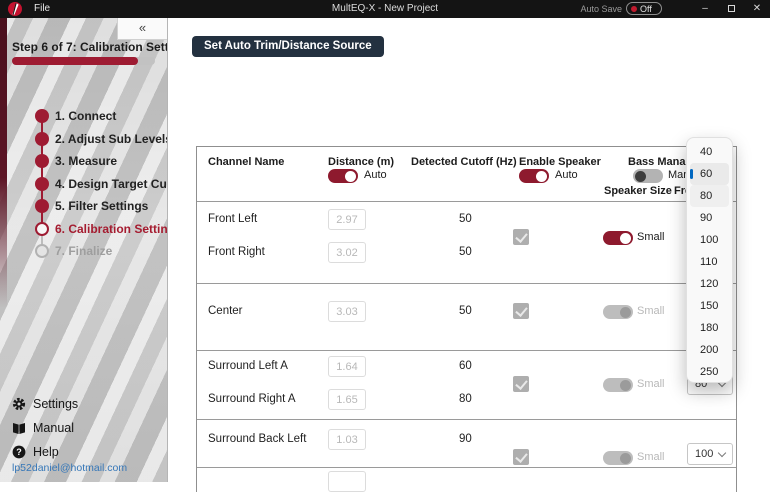 Image resolution: width=770 pixels, height=492 pixels. What do you see at coordinates (709, 350) in the screenshot?
I see `dropdown-option-200: 200` at bounding box center [709, 350].